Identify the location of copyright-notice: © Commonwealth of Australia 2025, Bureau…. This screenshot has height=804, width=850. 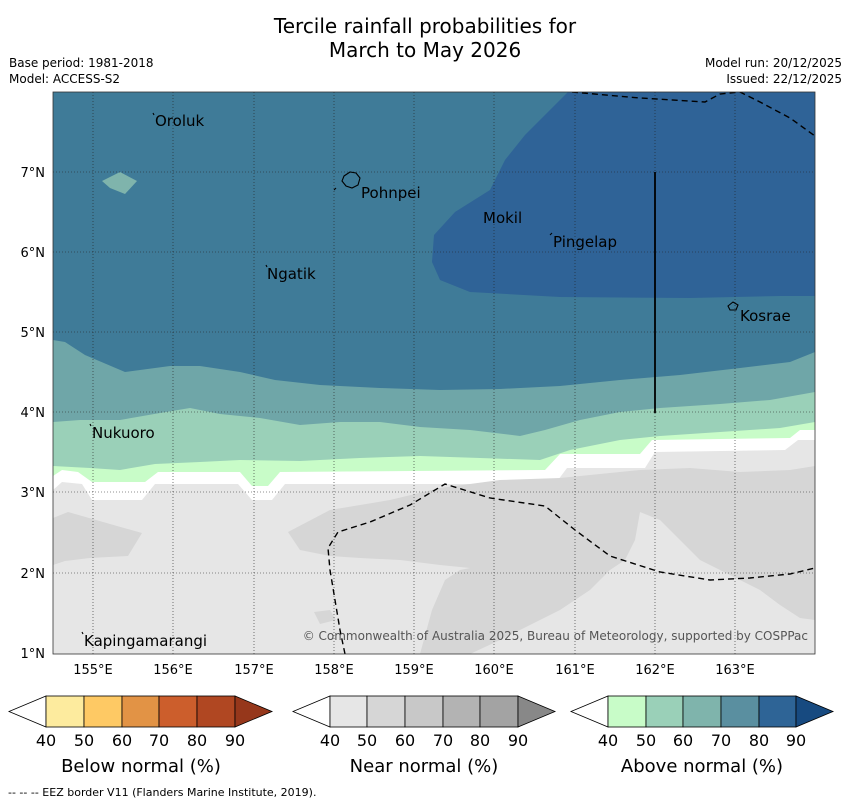
(555, 636).